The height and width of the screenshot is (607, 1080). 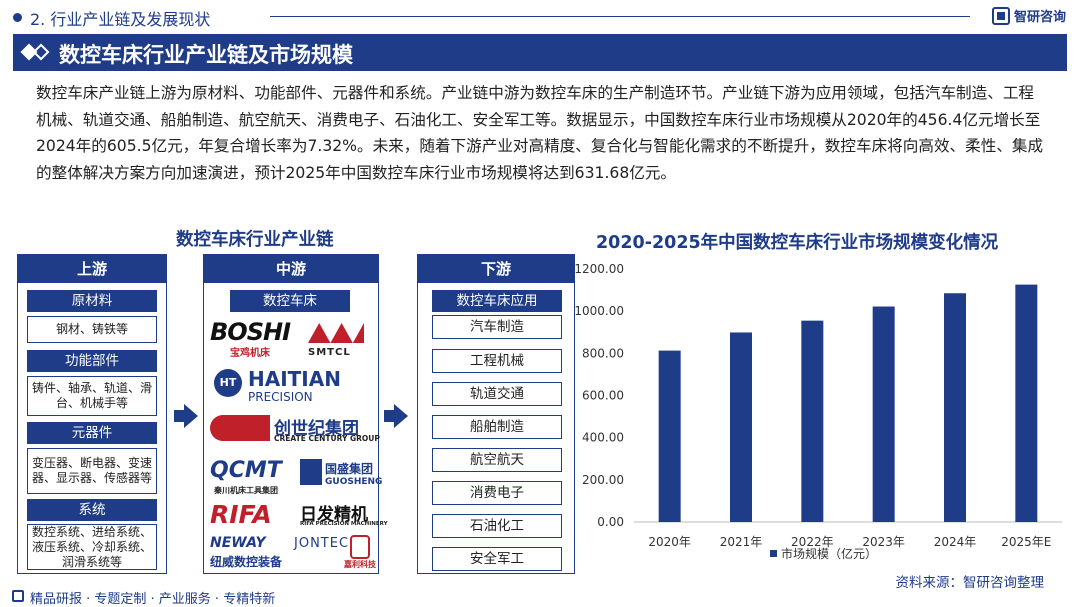 What do you see at coordinates (829, 553) in the screenshot?
I see `legend-label: 市场规模（亿元）` at bounding box center [829, 553].